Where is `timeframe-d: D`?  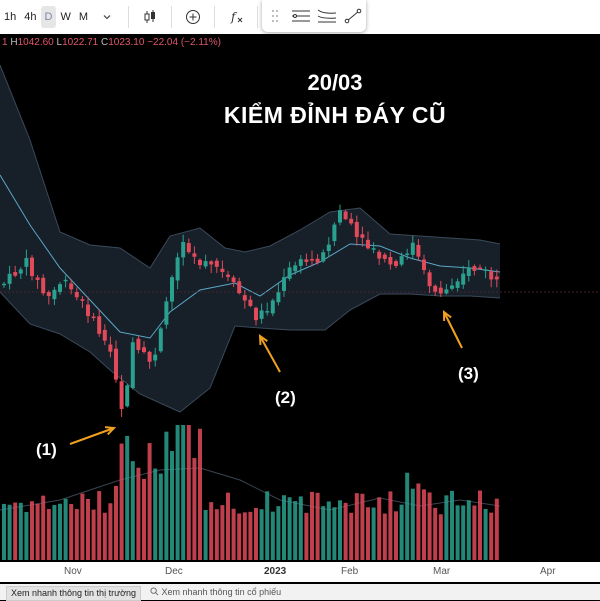 timeframe-d: D is located at coordinates (48, 17).